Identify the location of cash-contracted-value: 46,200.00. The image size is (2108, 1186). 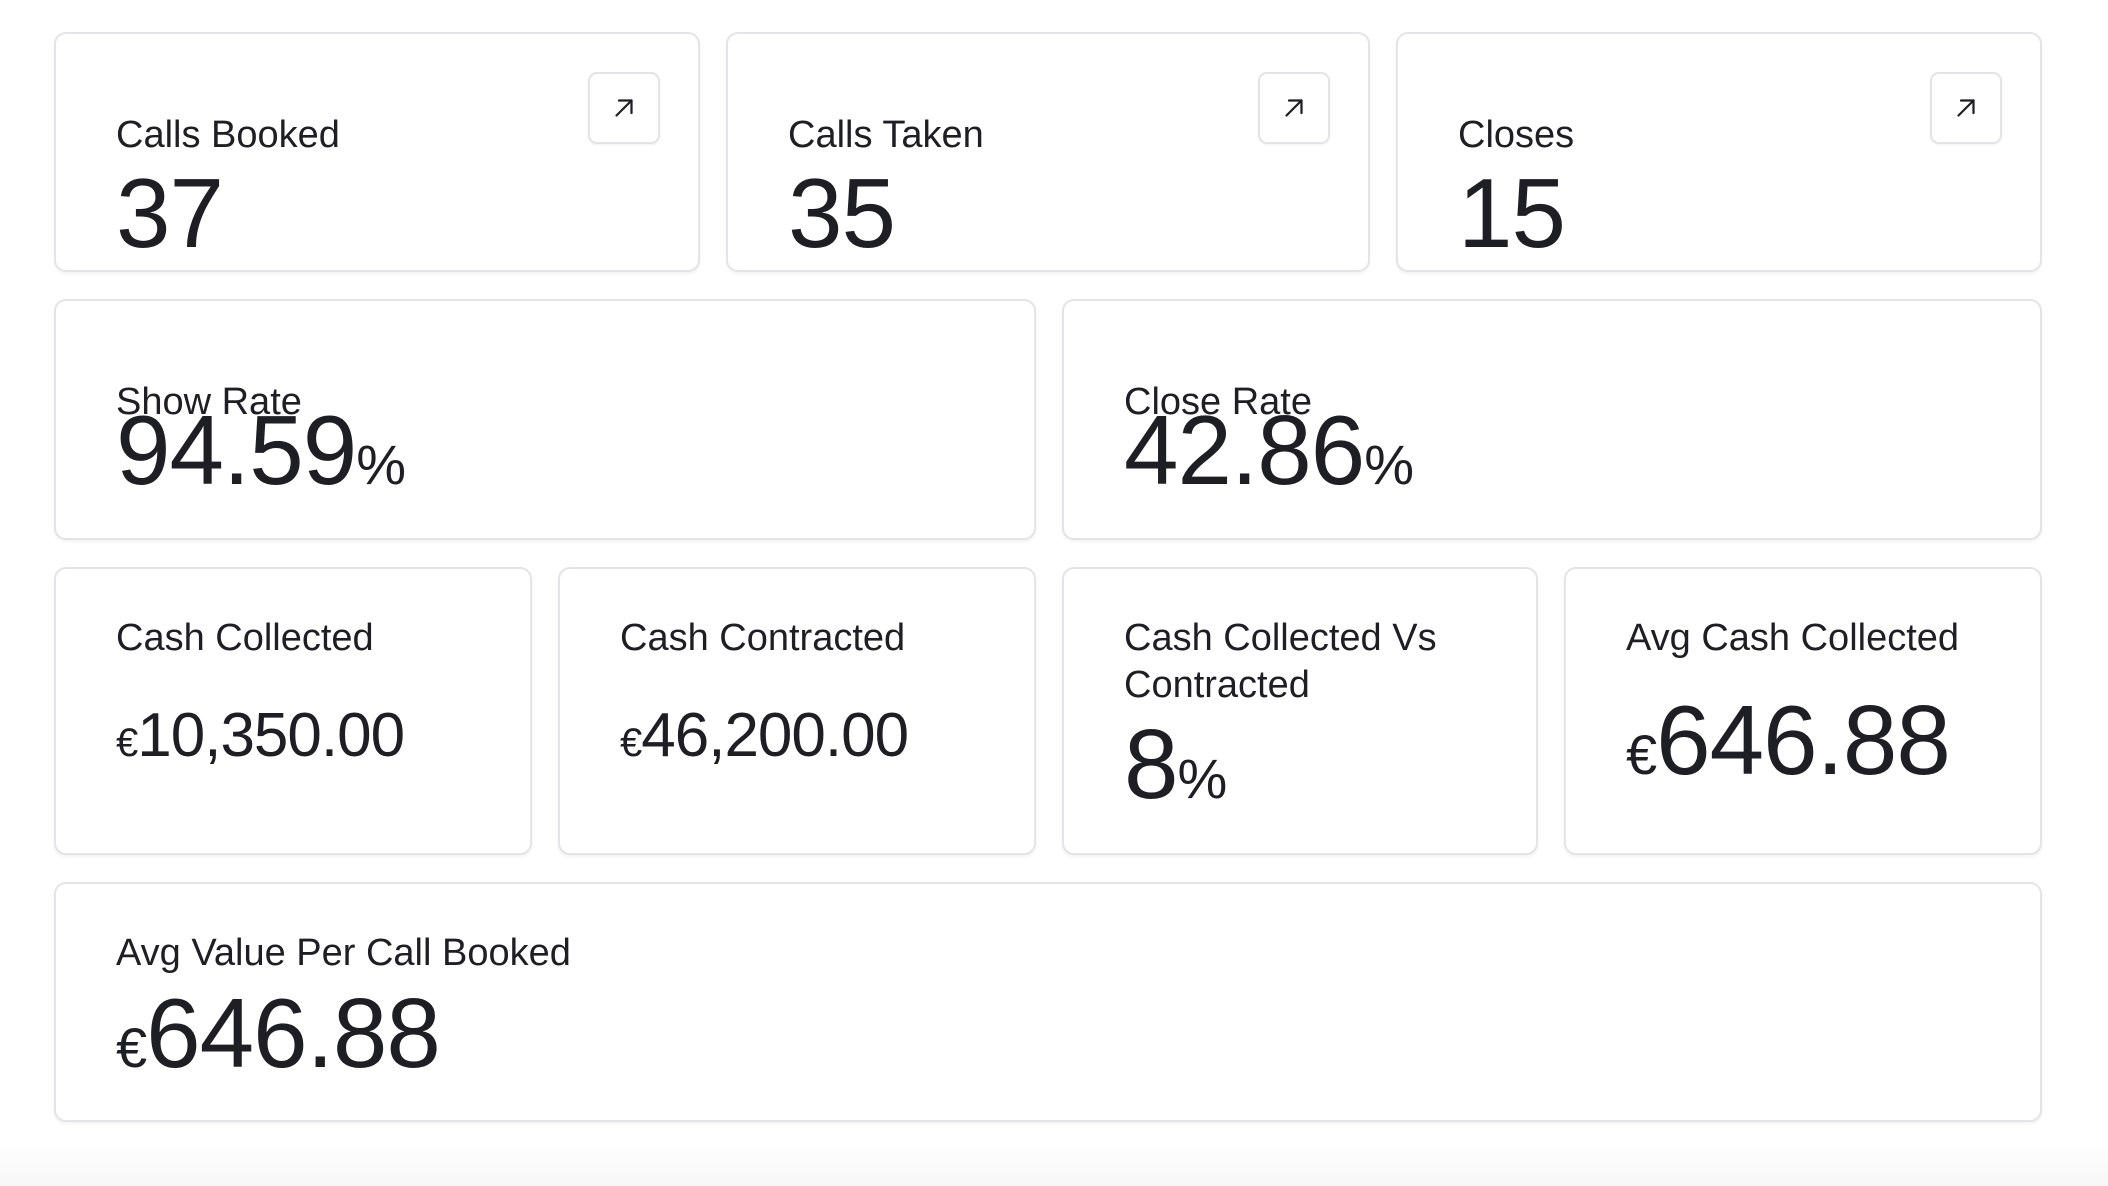
(775, 735).